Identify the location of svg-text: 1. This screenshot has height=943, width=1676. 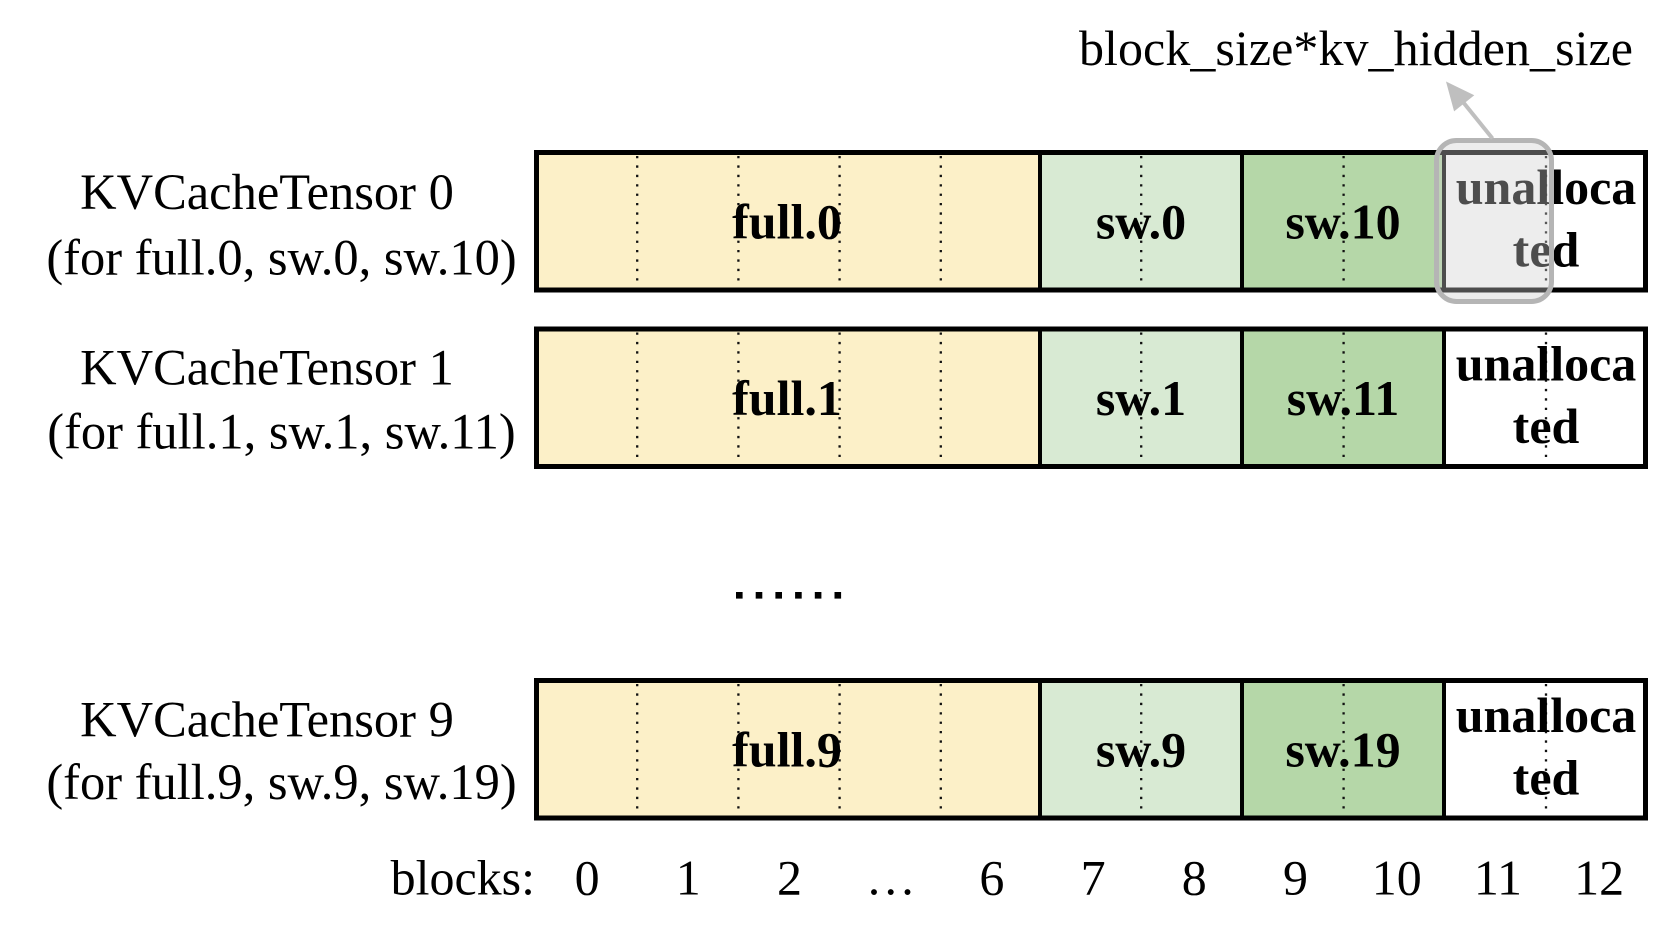
(688, 878).